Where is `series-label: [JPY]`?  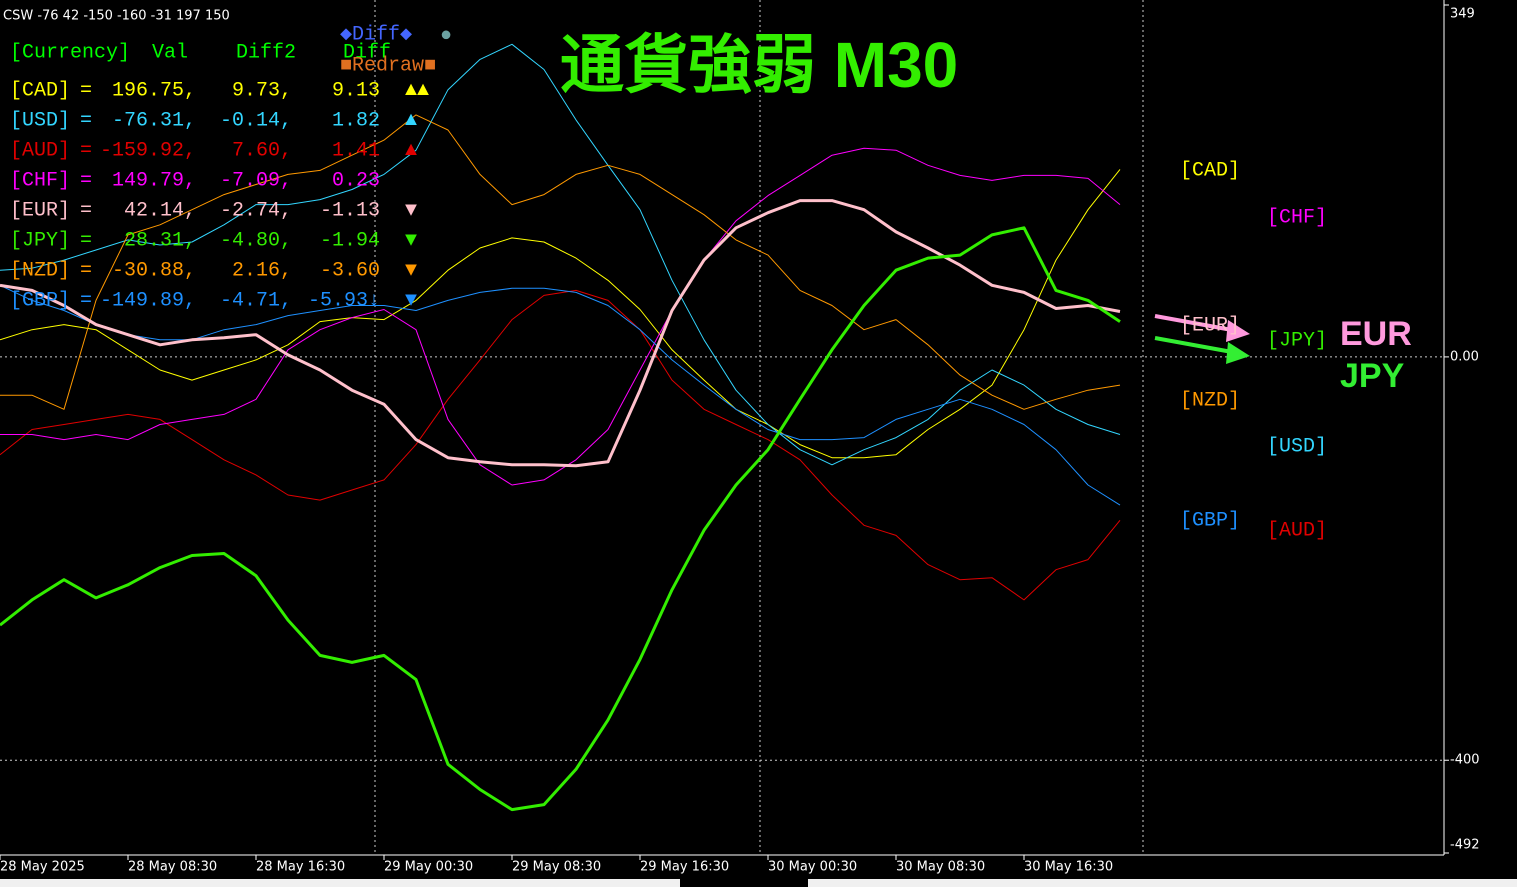
series-label: [JPY] is located at coordinates (1297, 340).